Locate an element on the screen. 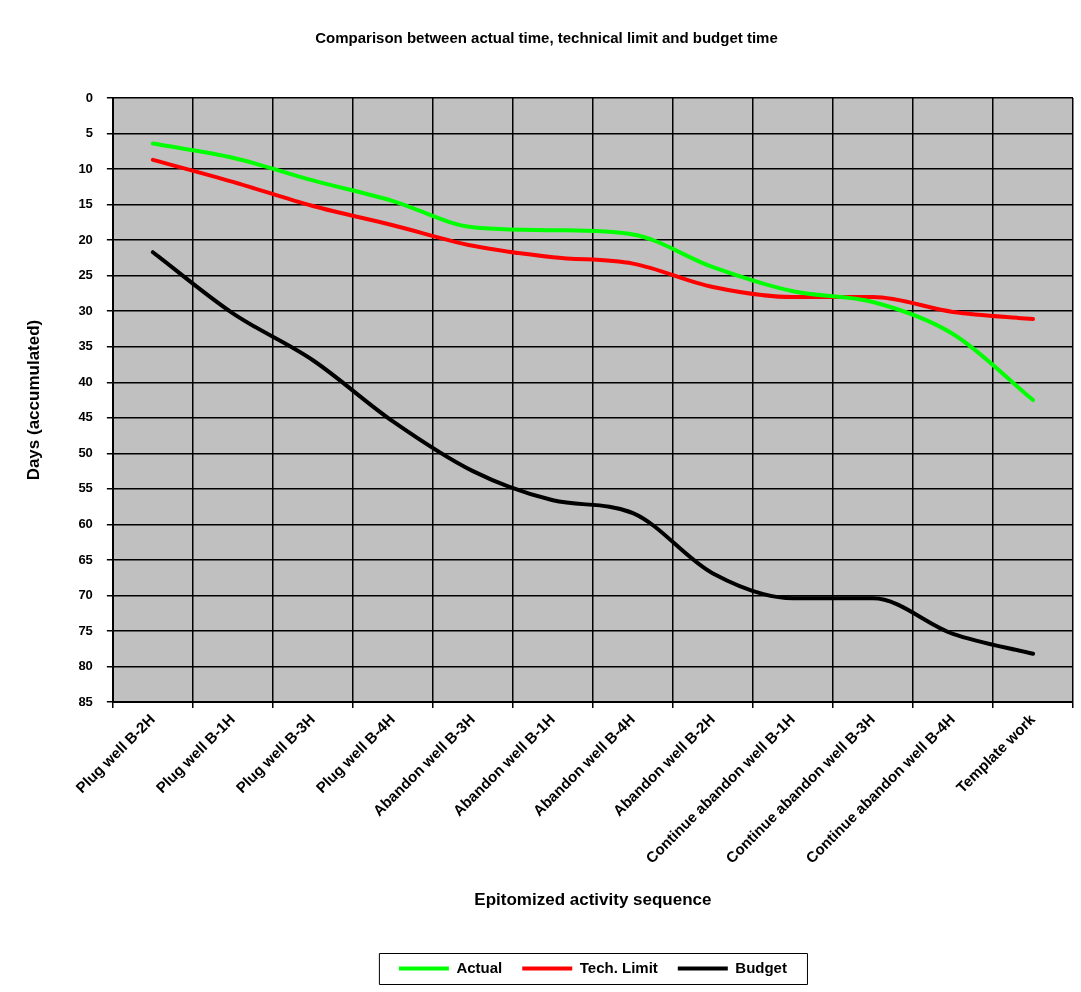  chart-title: Comparison between actual time, technical limit and budget time is located at coordinates (546, 38).